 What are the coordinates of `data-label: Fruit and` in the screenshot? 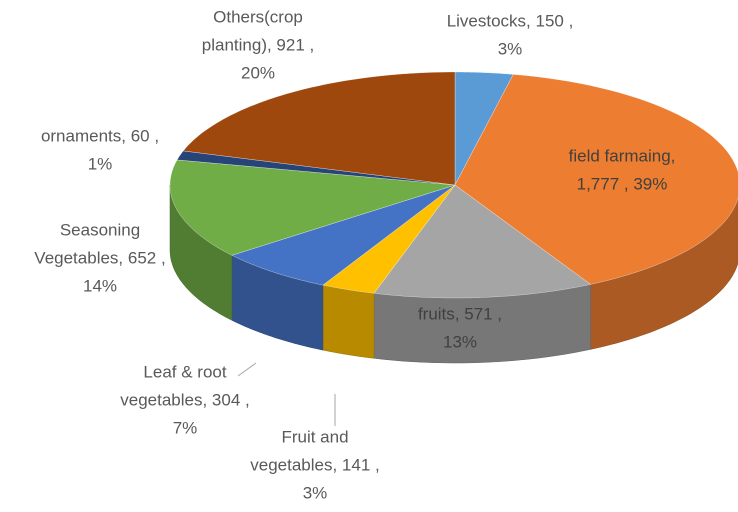 It's located at (314, 436).